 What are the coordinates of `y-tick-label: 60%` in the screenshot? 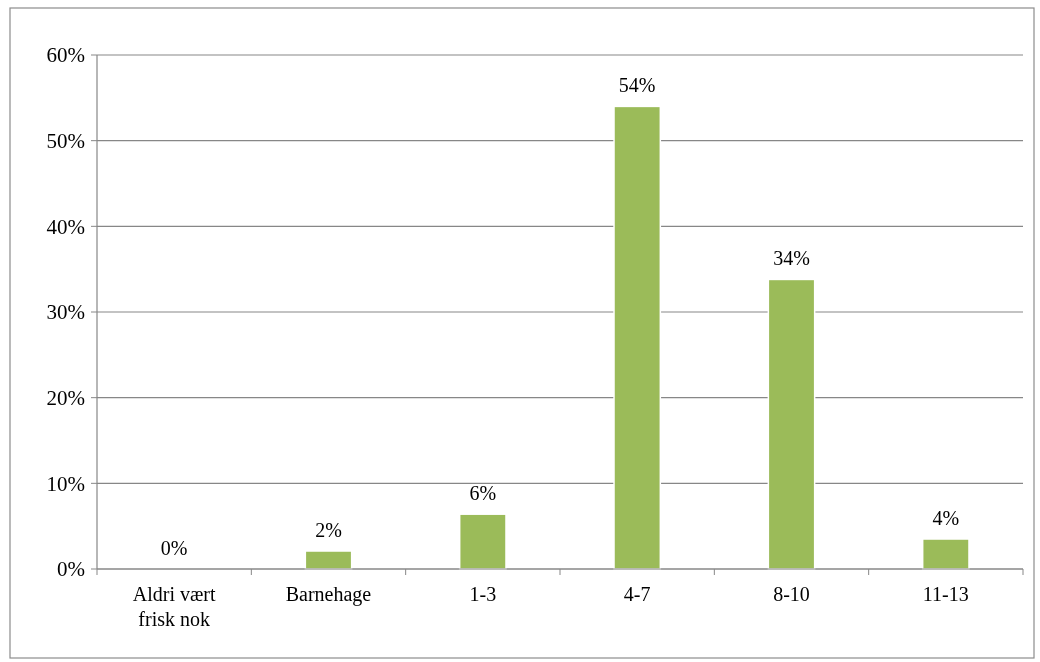 It's located at (65, 55).